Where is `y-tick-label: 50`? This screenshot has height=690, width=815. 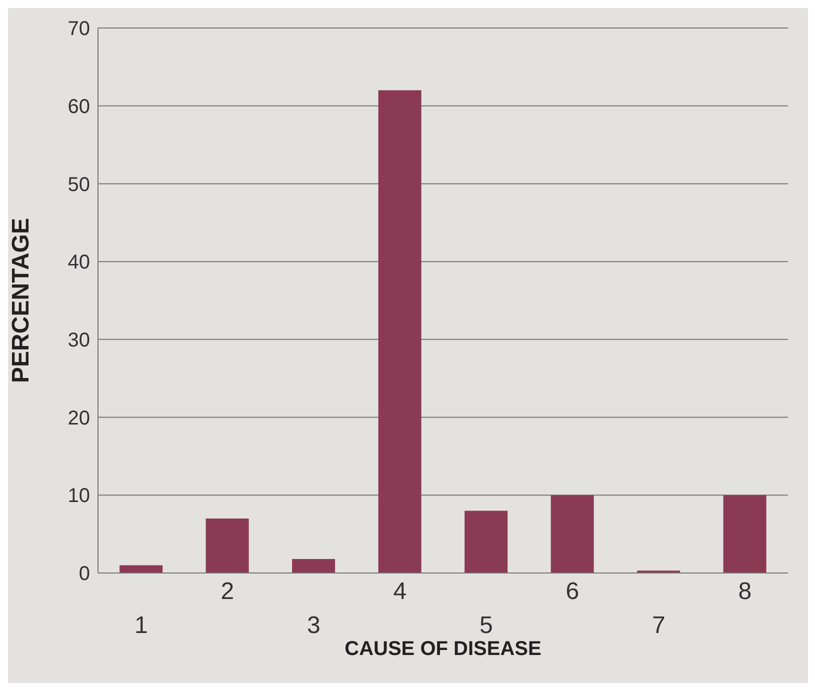 y-tick-label: 50 is located at coordinates (79, 185).